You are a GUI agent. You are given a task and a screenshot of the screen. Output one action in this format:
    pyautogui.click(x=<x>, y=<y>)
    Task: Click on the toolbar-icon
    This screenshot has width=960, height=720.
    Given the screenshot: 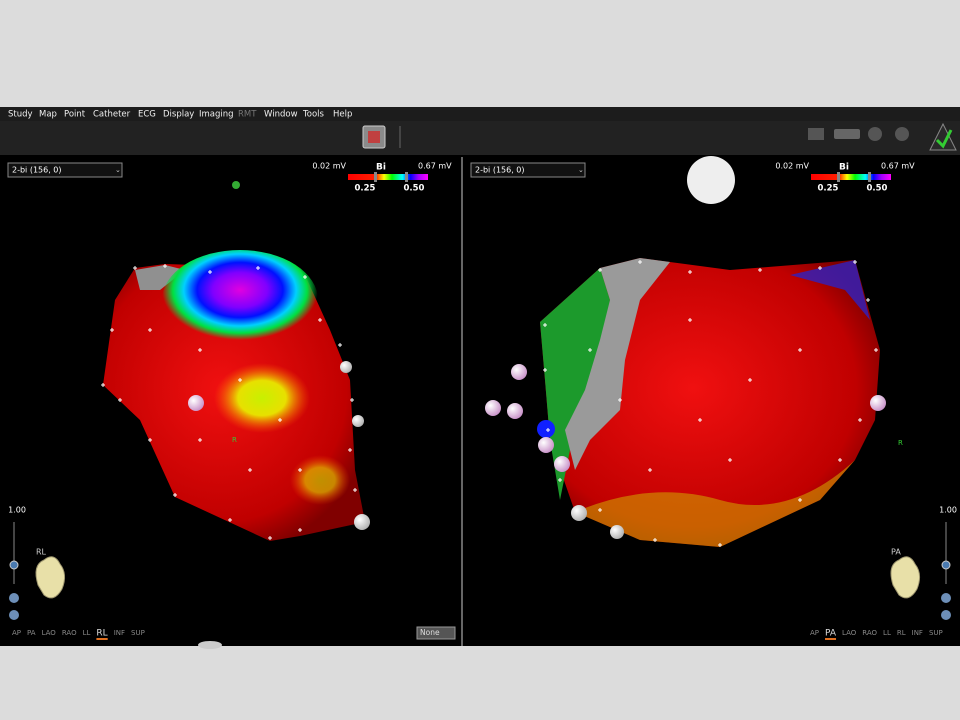 What is the action you would take?
    pyautogui.click(x=374, y=137)
    